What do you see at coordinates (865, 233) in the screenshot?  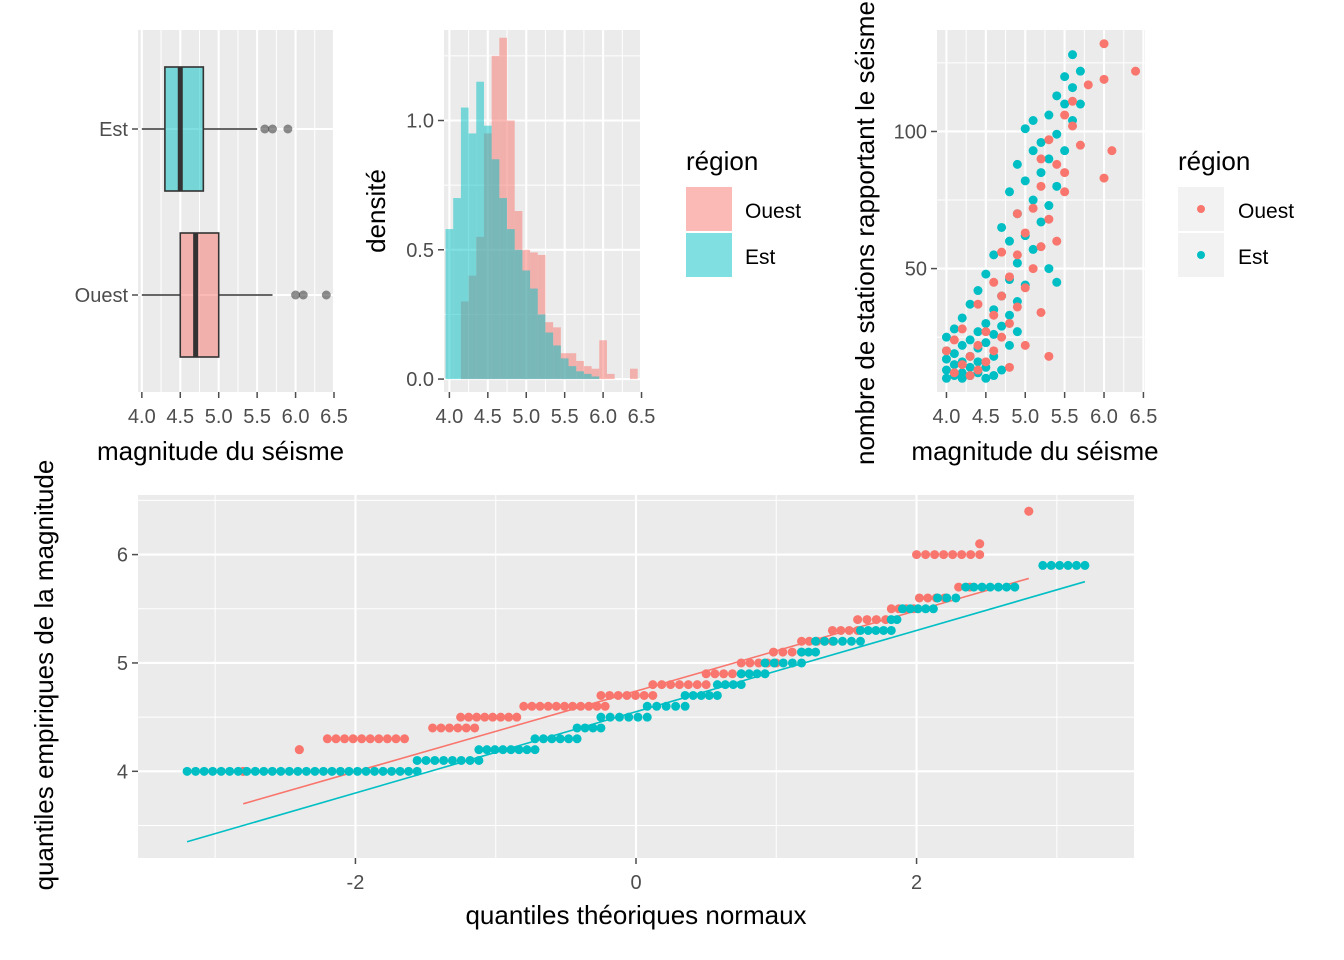 I see `scatter-y-axis-title: nombre de stations rapportant le séisme` at bounding box center [865, 233].